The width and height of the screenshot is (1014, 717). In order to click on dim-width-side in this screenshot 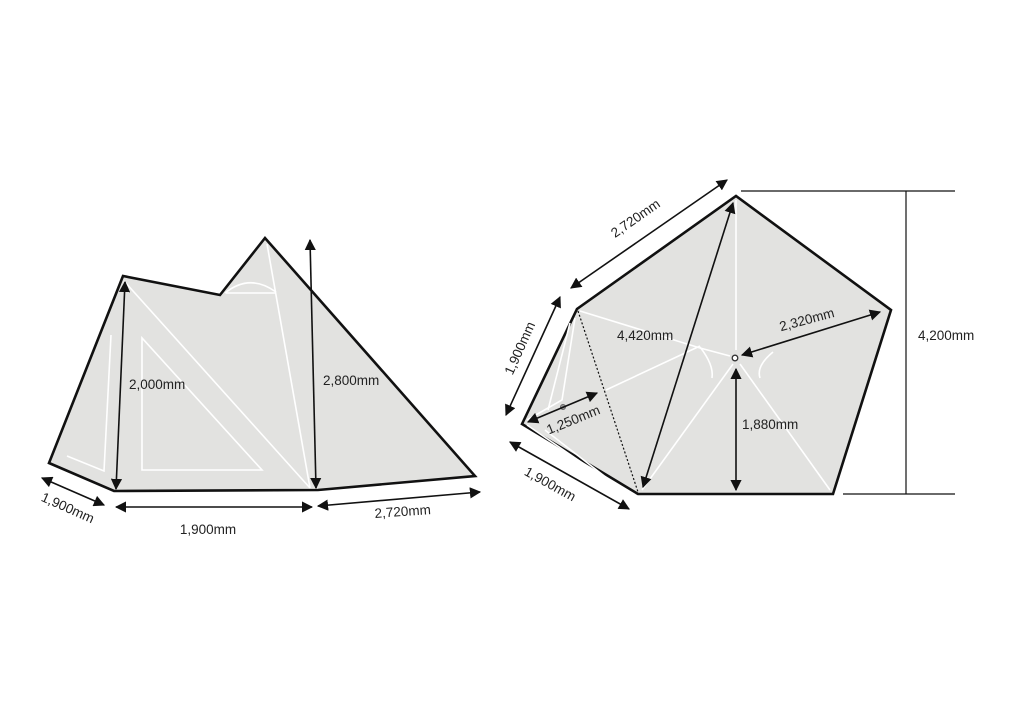, I will do `click(73, 491)`.